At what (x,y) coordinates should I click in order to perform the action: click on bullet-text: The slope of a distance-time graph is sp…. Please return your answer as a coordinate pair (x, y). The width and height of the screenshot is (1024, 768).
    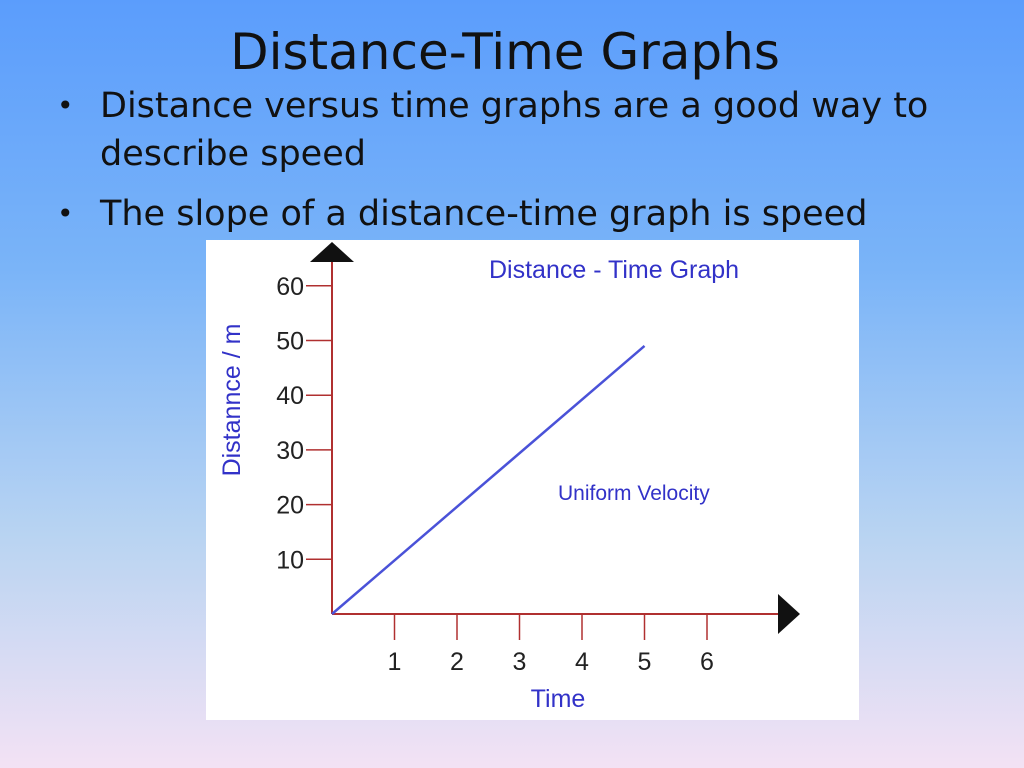
    Looking at the image, I should click on (484, 214).